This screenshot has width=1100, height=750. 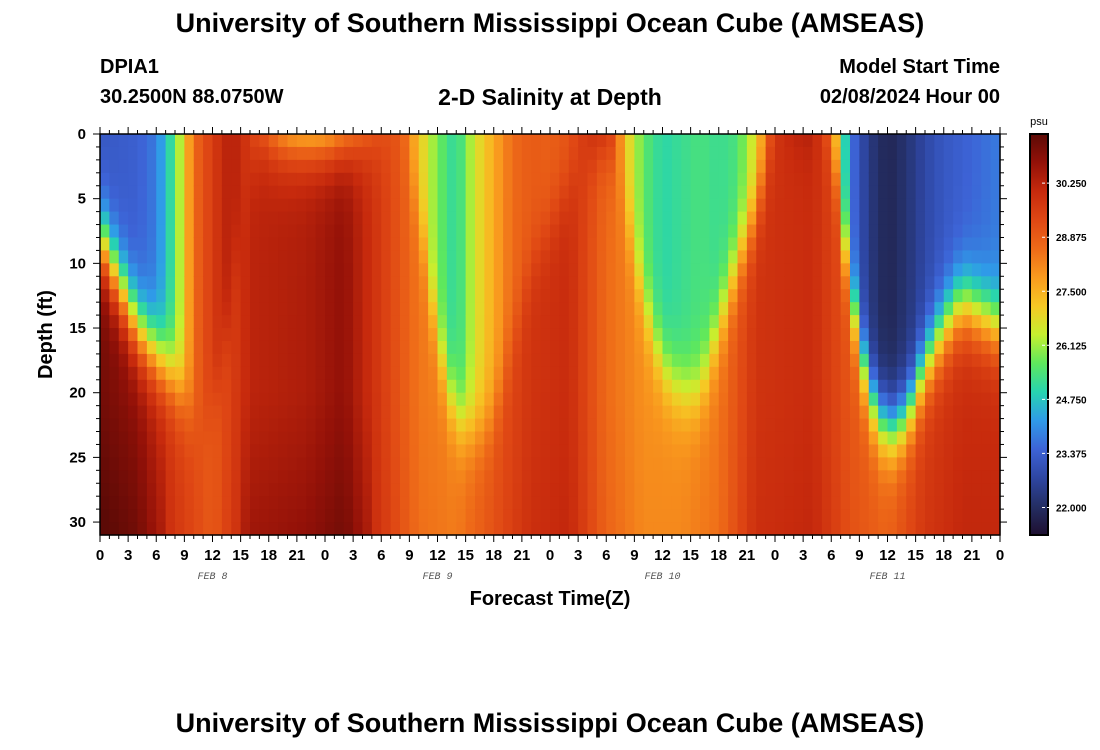 What do you see at coordinates (747, 555) in the screenshot?
I see `x-tick-label: 21` at bounding box center [747, 555].